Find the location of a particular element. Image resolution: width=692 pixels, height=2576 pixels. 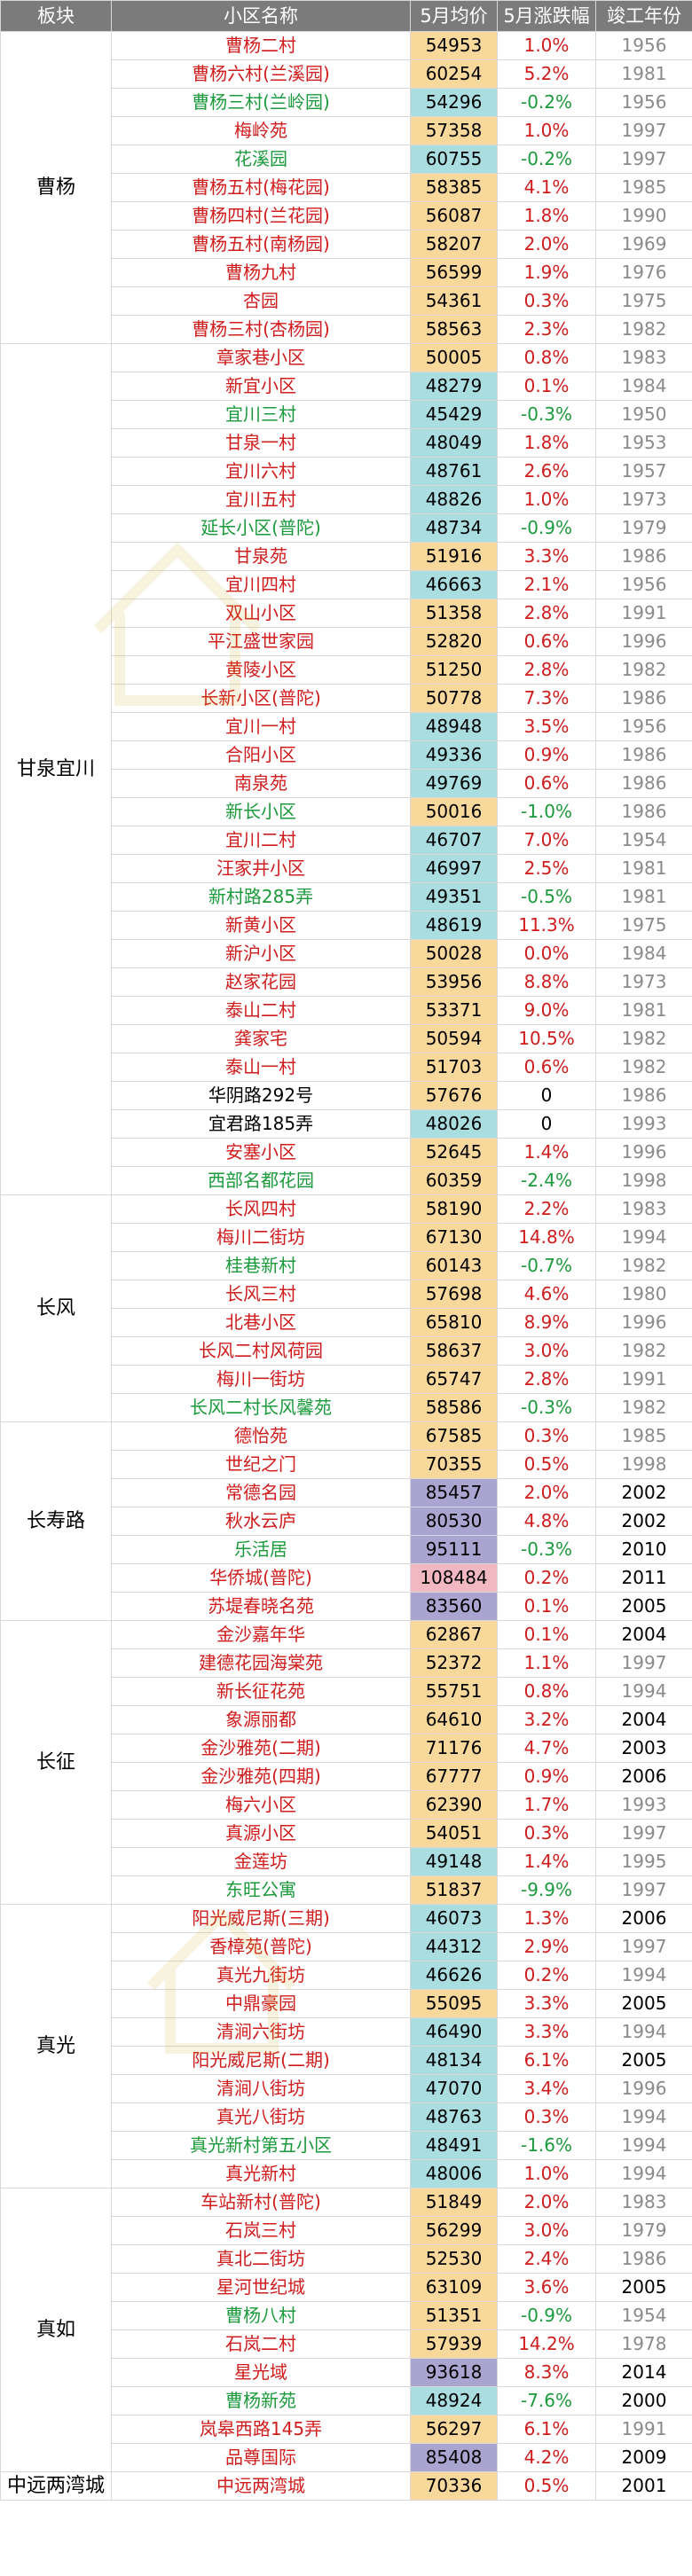

change-cell: 0.5% is located at coordinates (546, 2486).